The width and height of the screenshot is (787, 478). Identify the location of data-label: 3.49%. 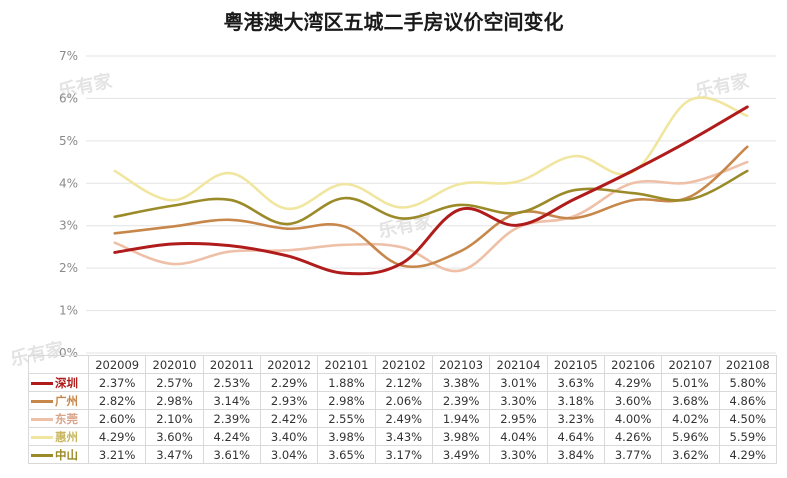
(461, 454).